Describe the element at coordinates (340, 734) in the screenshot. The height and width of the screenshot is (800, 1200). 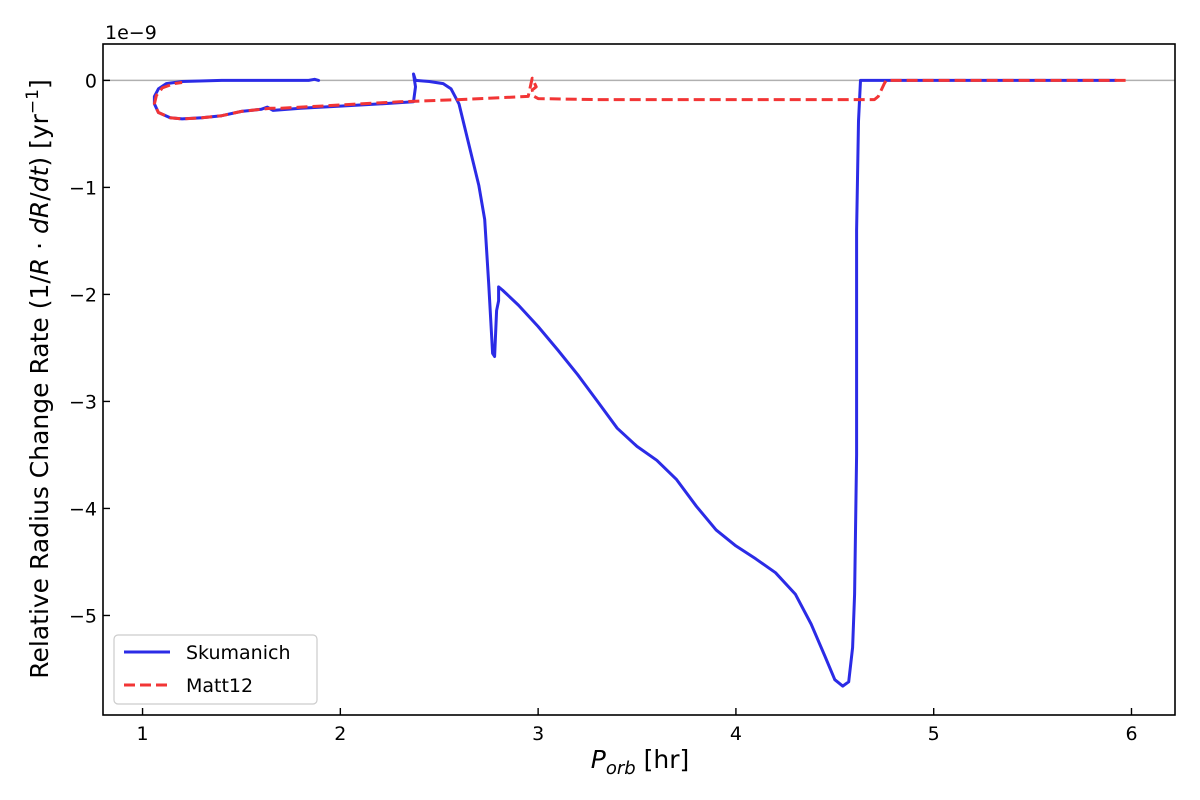
I see `x-tick-label: 2` at that location.